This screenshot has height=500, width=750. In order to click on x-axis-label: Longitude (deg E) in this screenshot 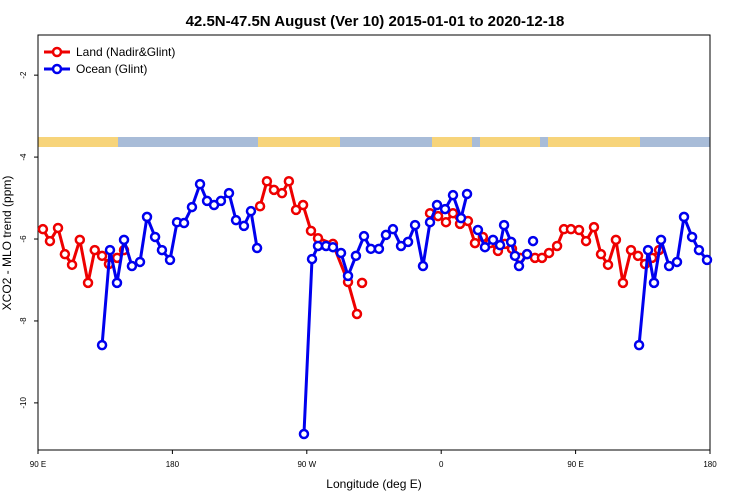, I will do `click(373, 484)`.